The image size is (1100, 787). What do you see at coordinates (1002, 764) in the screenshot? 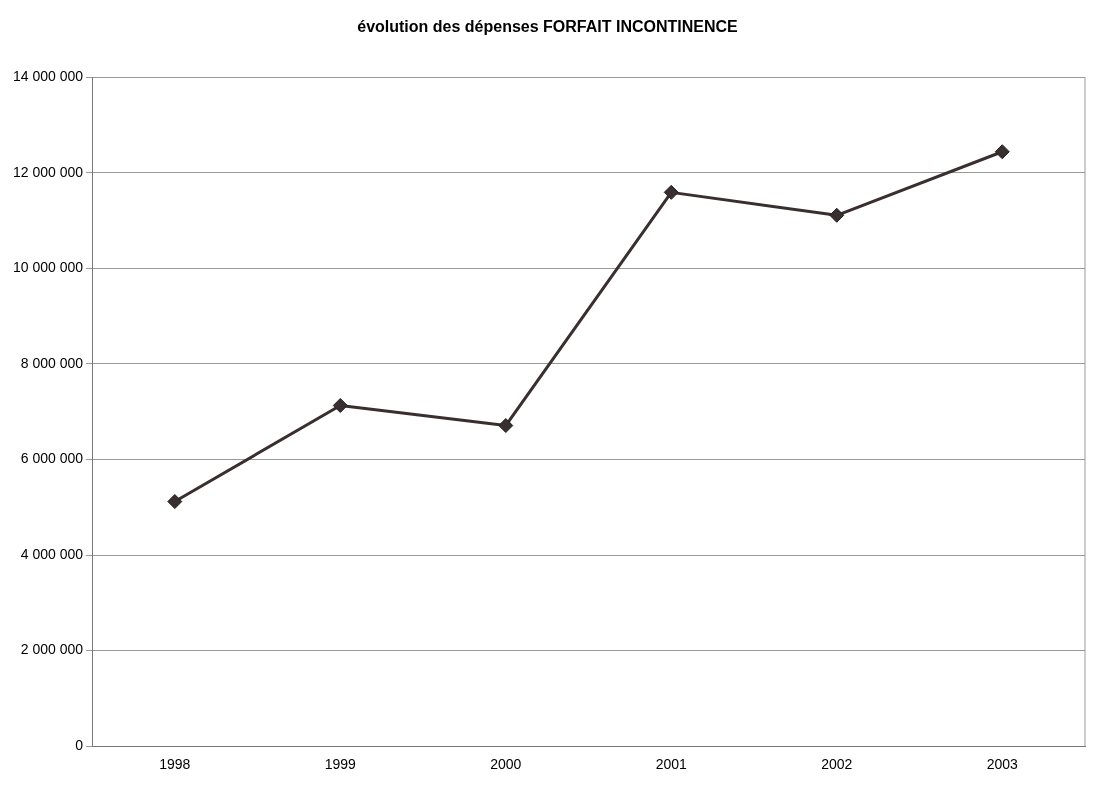
I see `x-tick-label: 2003` at bounding box center [1002, 764].